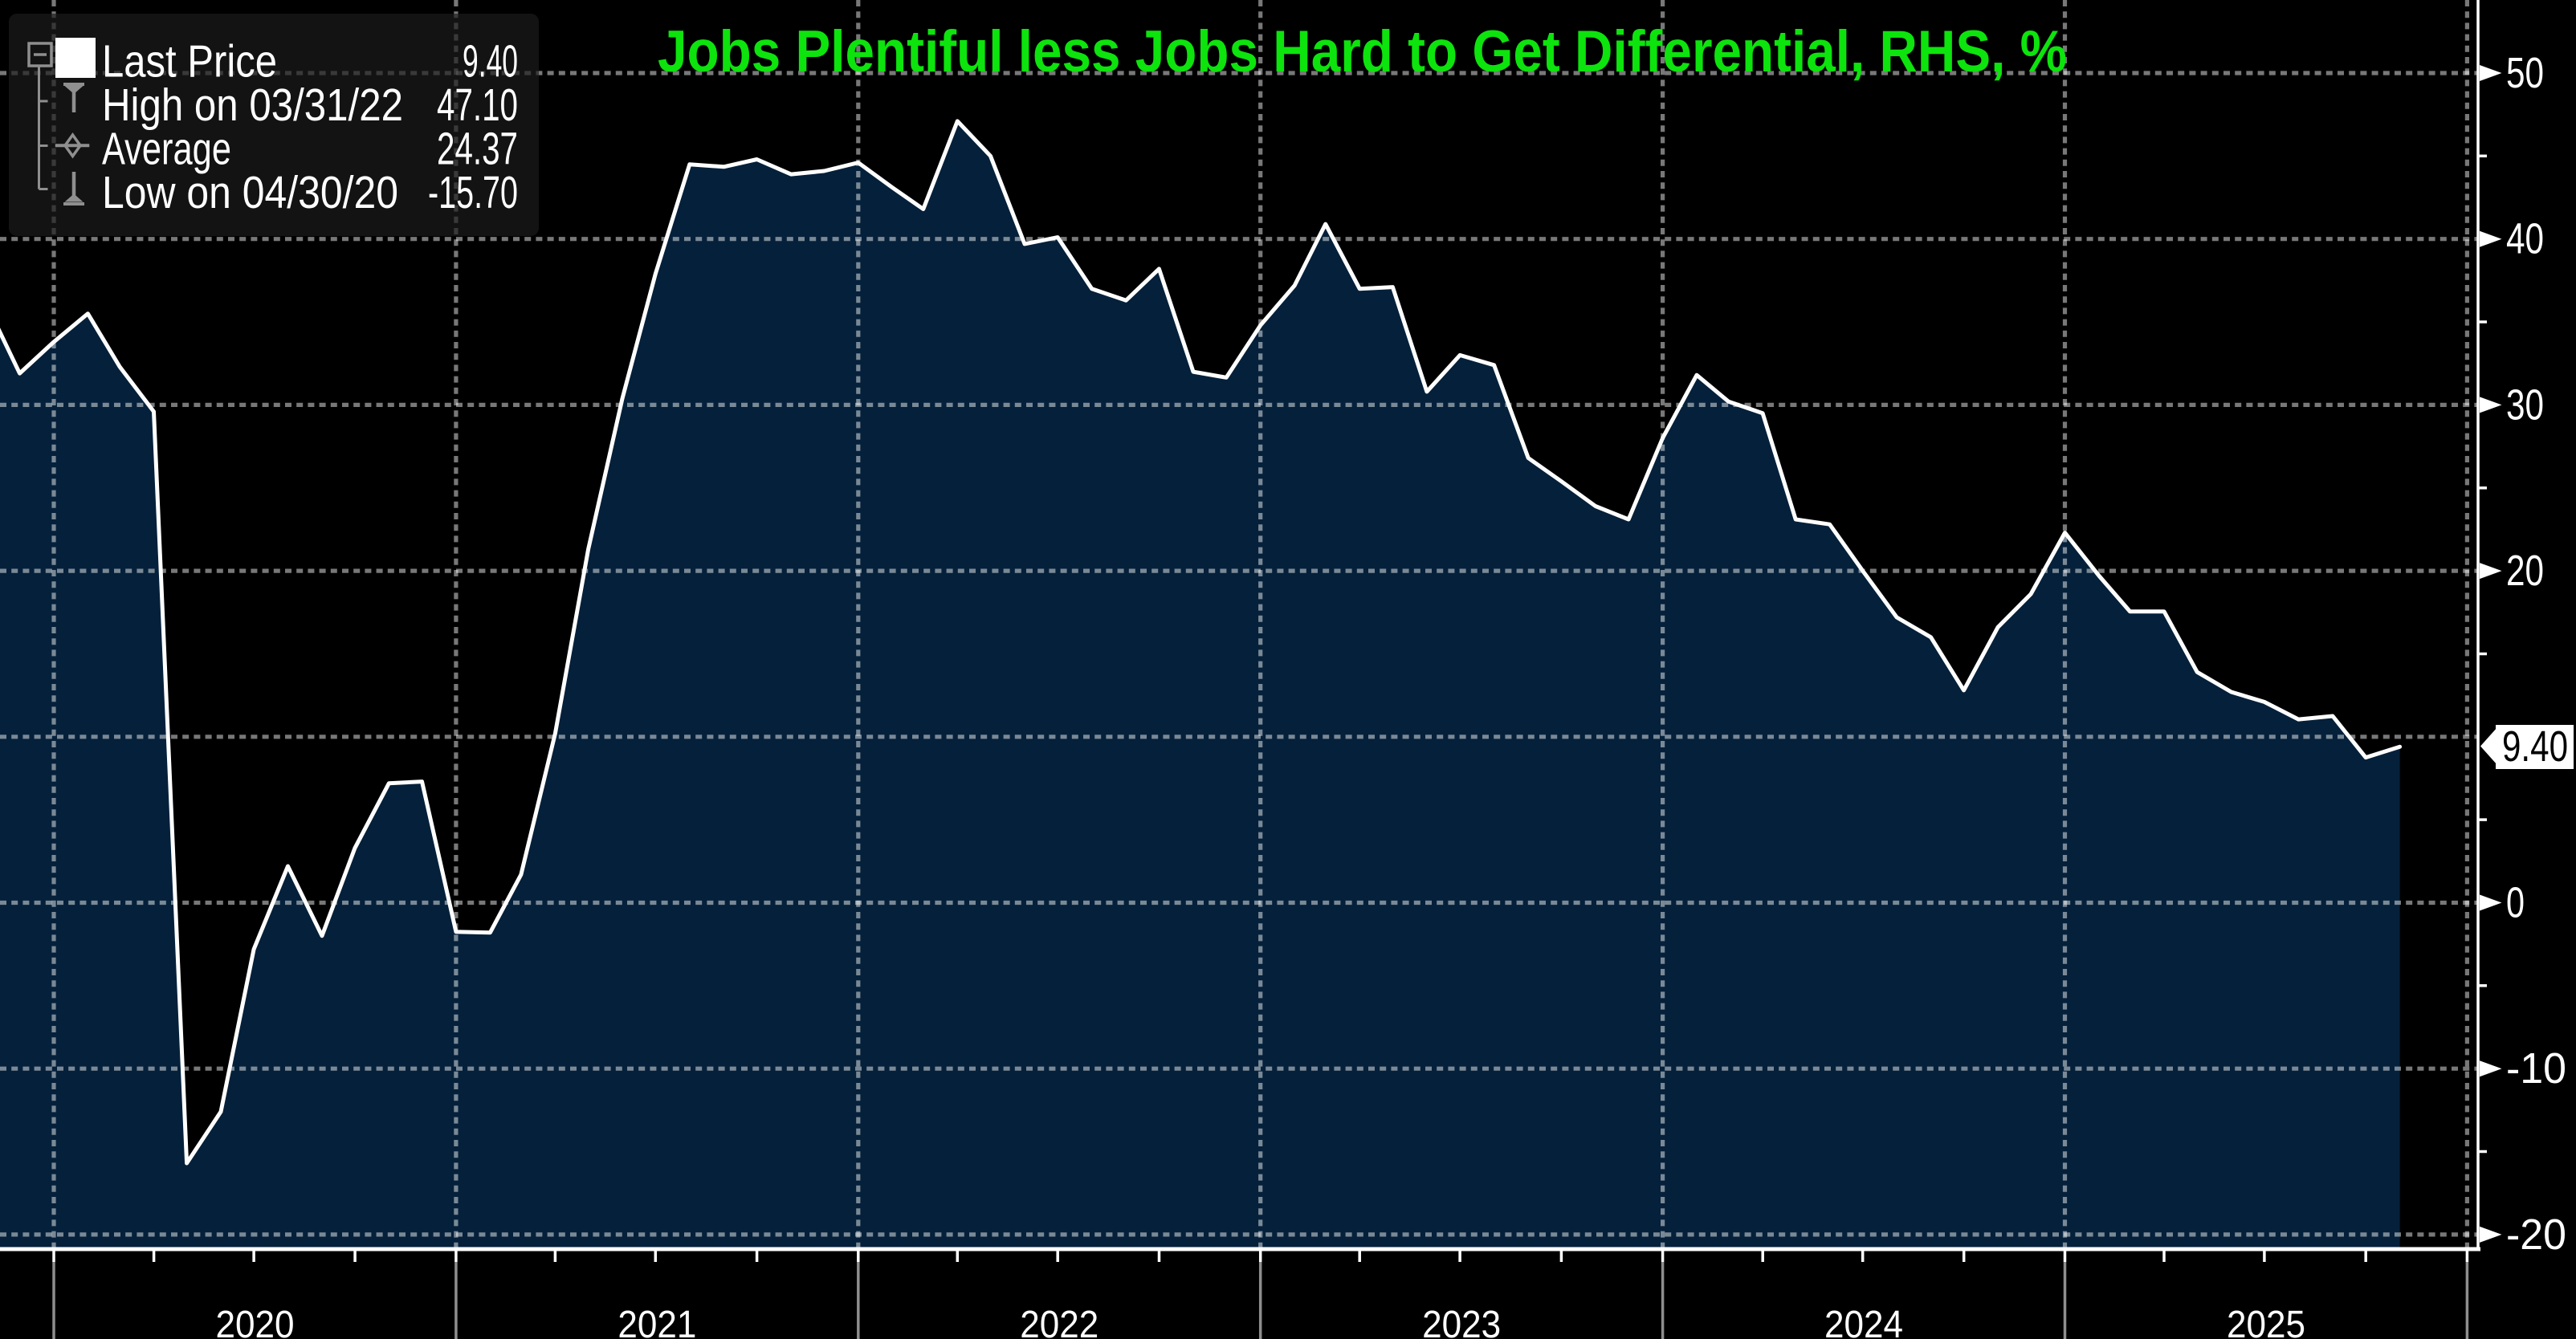  Describe the element at coordinates (2525, 405) in the screenshot. I see `svg-text: 30` at that location.